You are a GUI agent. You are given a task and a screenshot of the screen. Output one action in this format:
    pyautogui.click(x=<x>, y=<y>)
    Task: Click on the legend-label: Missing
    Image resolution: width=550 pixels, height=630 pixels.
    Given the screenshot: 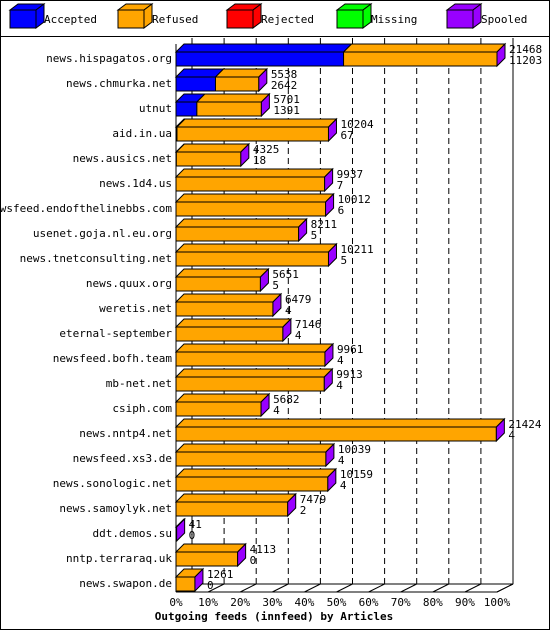 What is the action you would take?
    pyautogui.click(x=394, y=19)
    